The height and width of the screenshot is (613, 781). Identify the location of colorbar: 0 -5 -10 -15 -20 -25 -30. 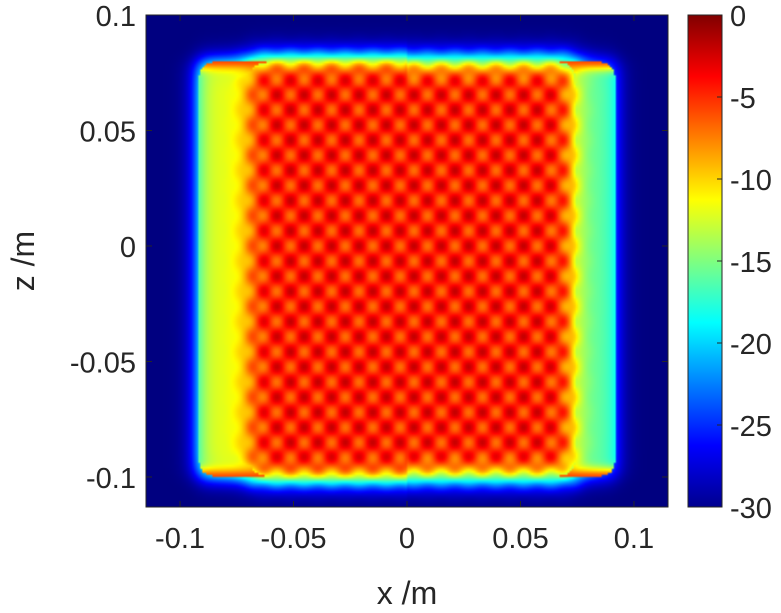
(729, 263).